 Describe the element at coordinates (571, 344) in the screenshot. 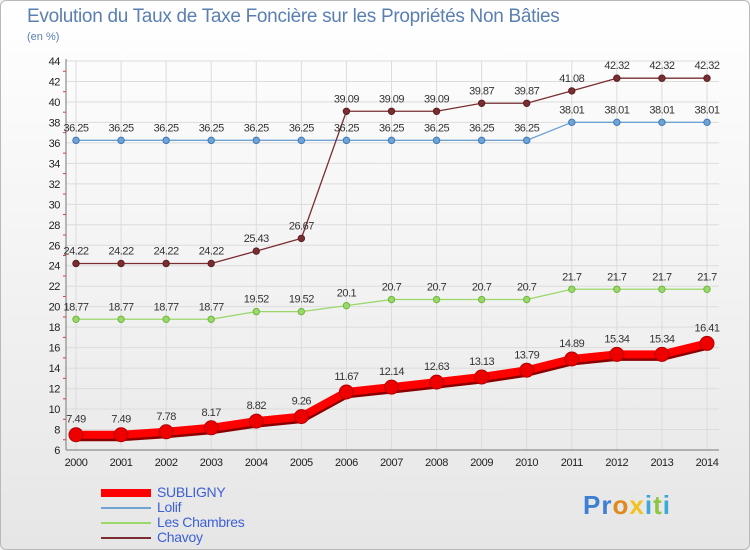

I see `data-label: 14.89` at that location.